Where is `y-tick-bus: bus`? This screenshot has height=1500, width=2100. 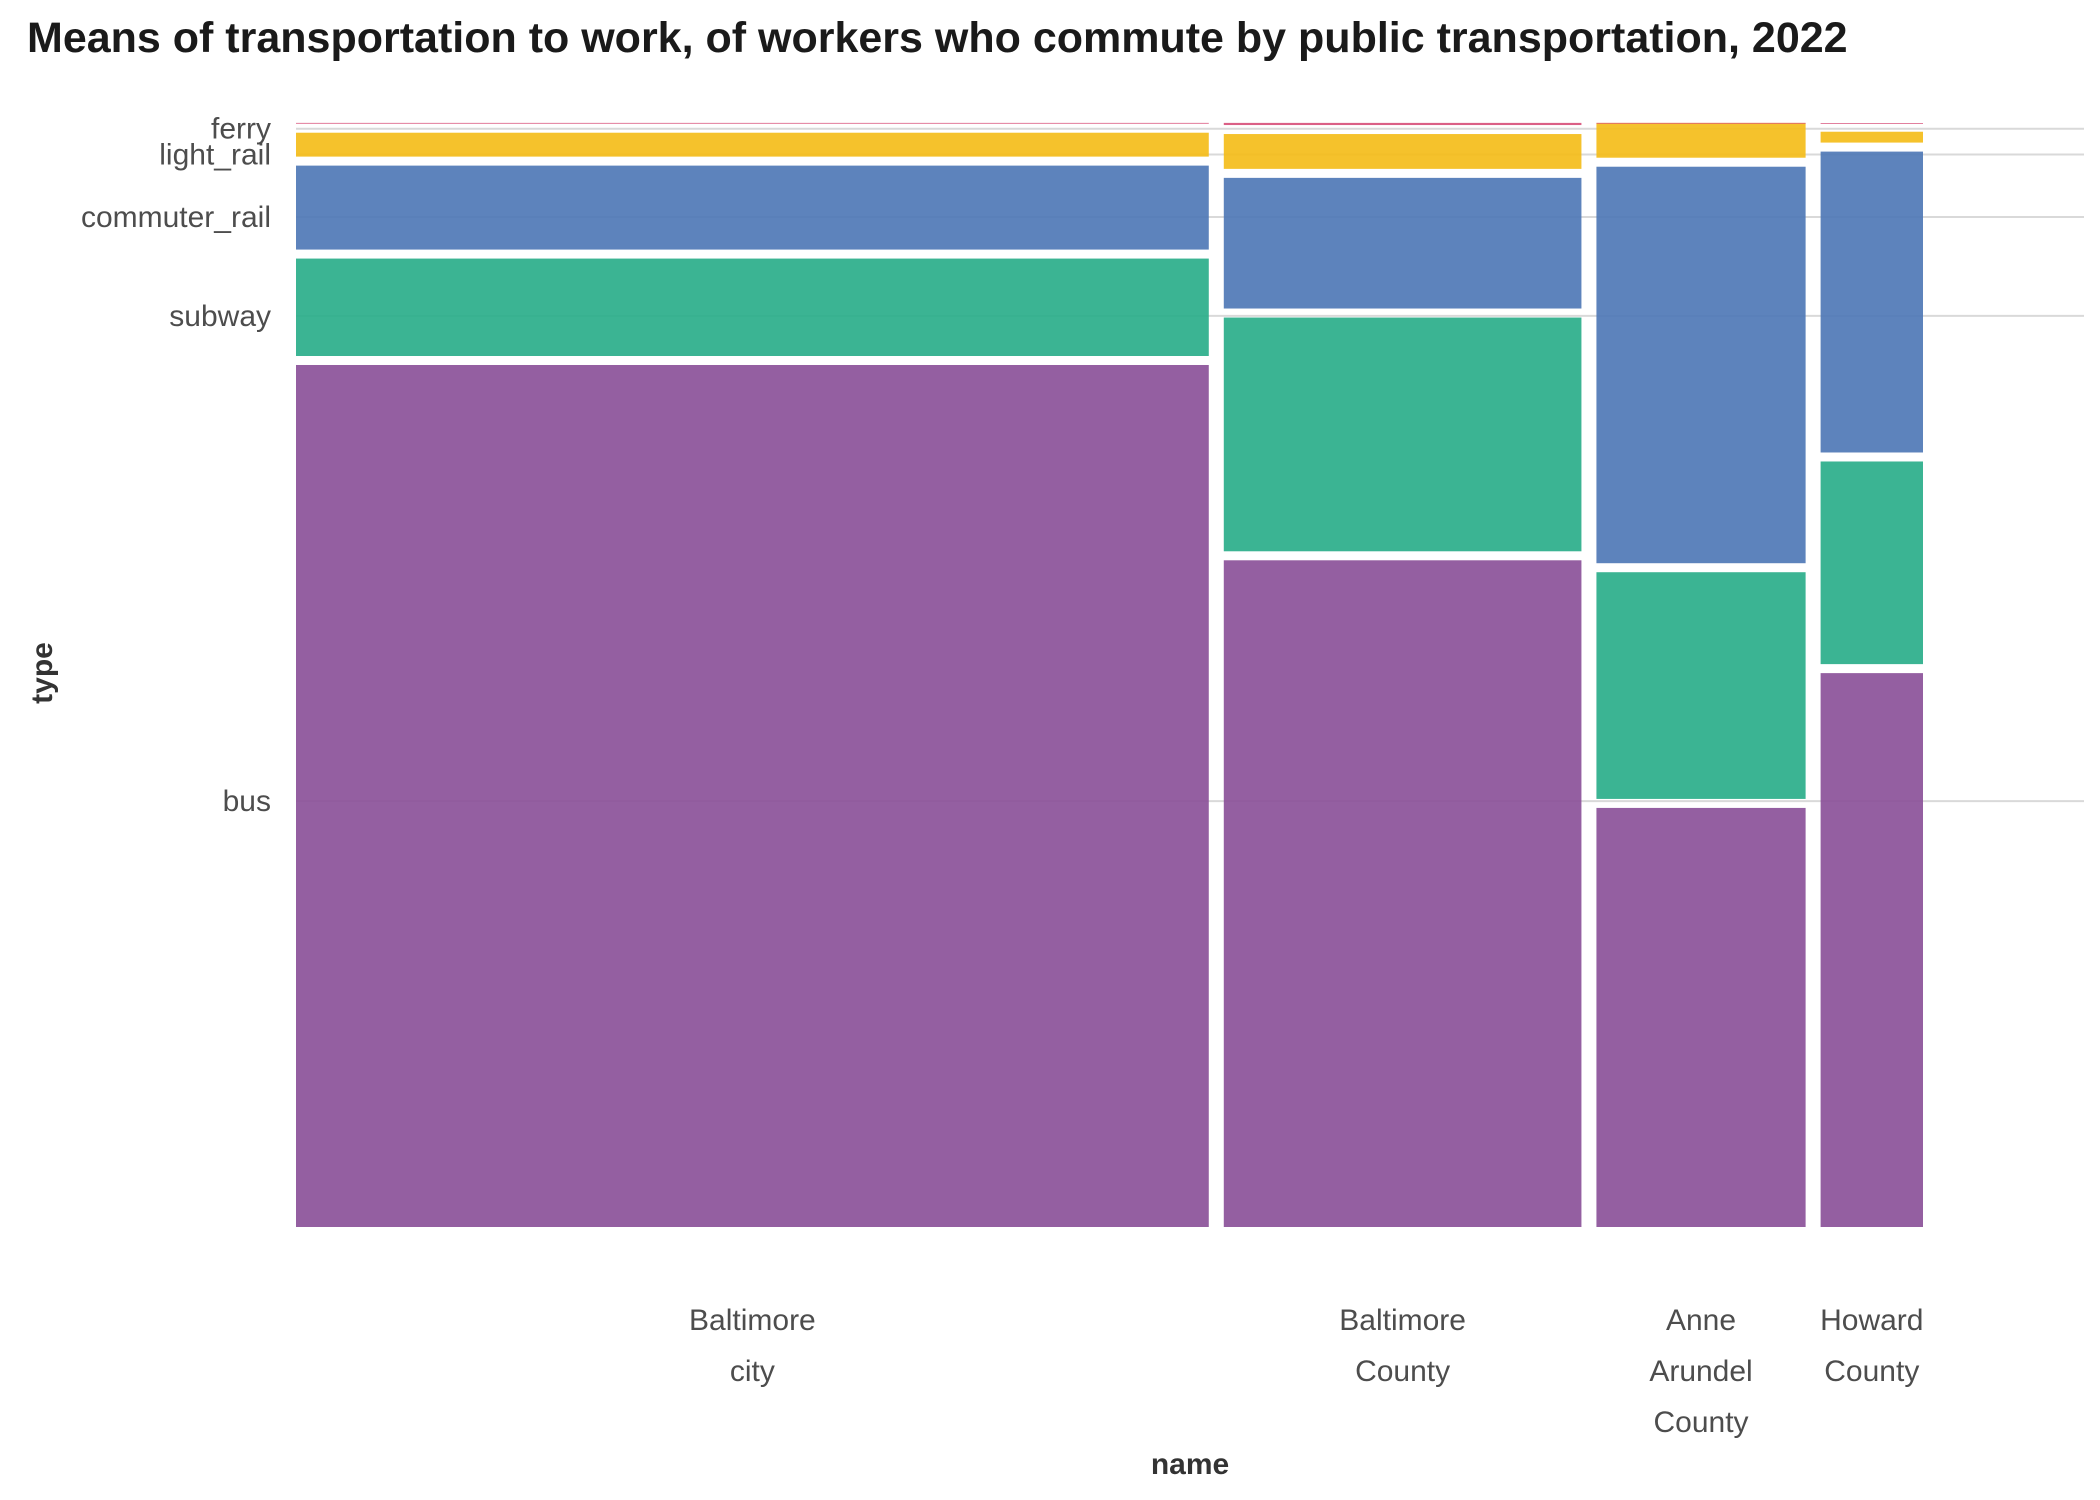
y-tick-bus: bus is located at coordinates (247, 801).